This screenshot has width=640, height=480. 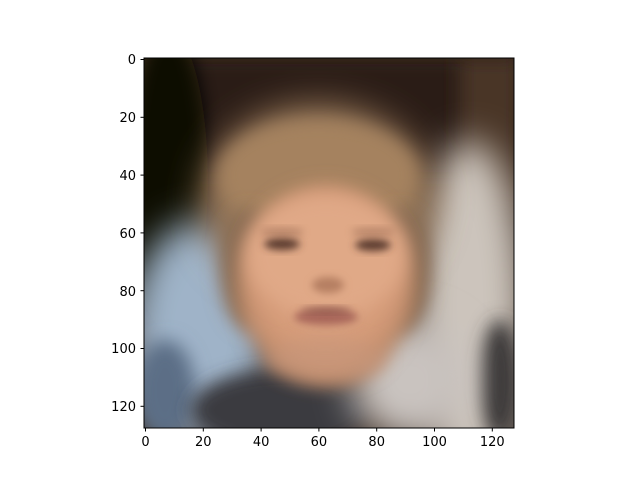 What do you see at coordinates (123, 349) in the screenshot?
I see `y-tick-label: 100` at bounding box center [123, 349].